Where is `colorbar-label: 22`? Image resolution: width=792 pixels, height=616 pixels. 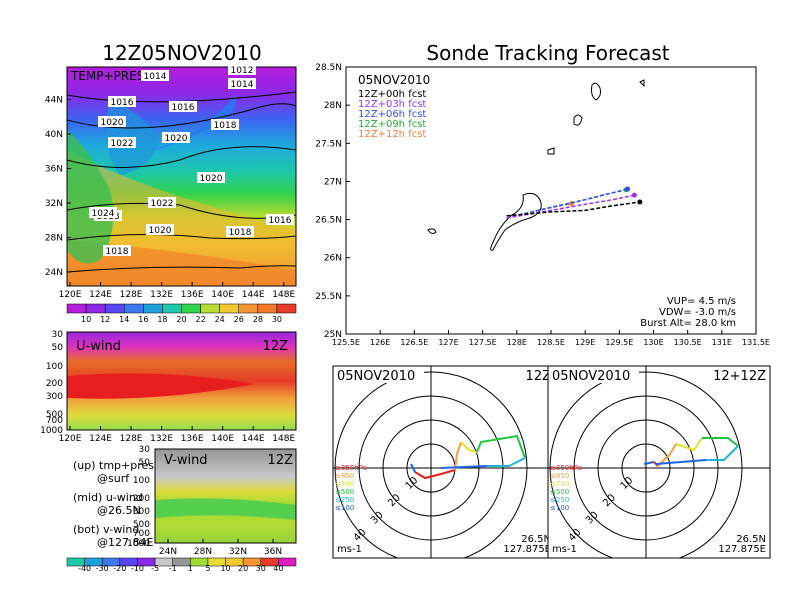
colorbar-label: 22 is located at coordinates (200, 319).